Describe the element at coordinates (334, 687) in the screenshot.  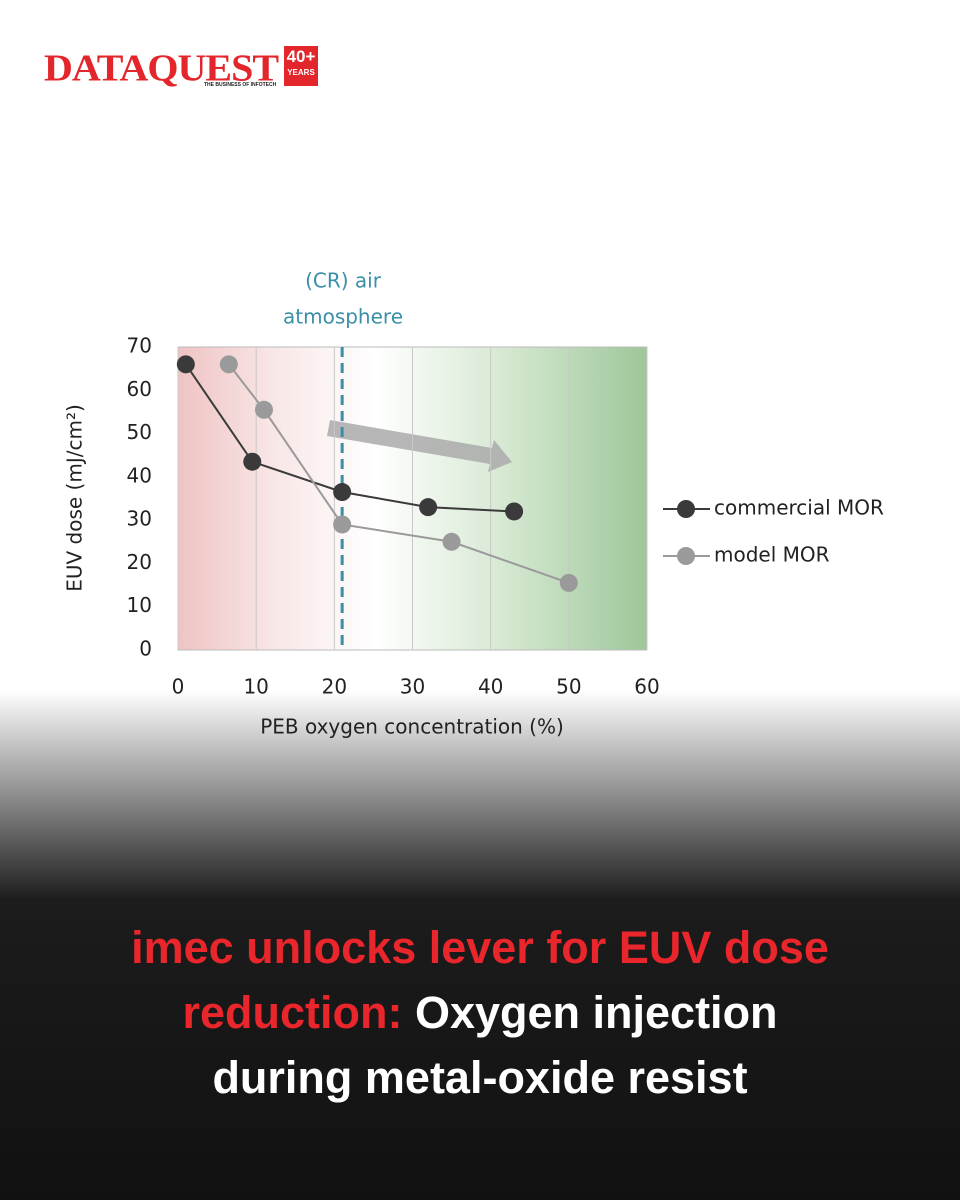
I see `x-tick-label: 20` at that location.